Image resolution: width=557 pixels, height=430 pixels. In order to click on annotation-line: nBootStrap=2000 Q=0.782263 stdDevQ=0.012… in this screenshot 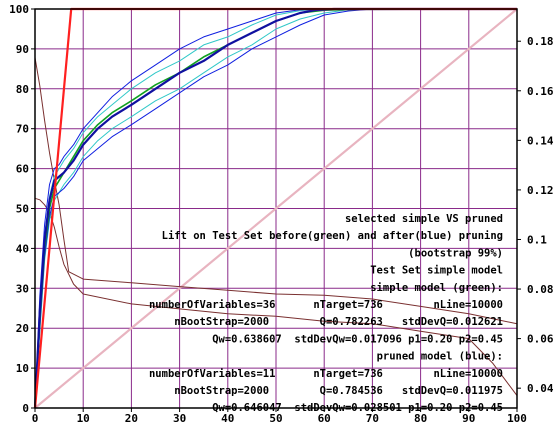, I will do `click(338, 322)`.